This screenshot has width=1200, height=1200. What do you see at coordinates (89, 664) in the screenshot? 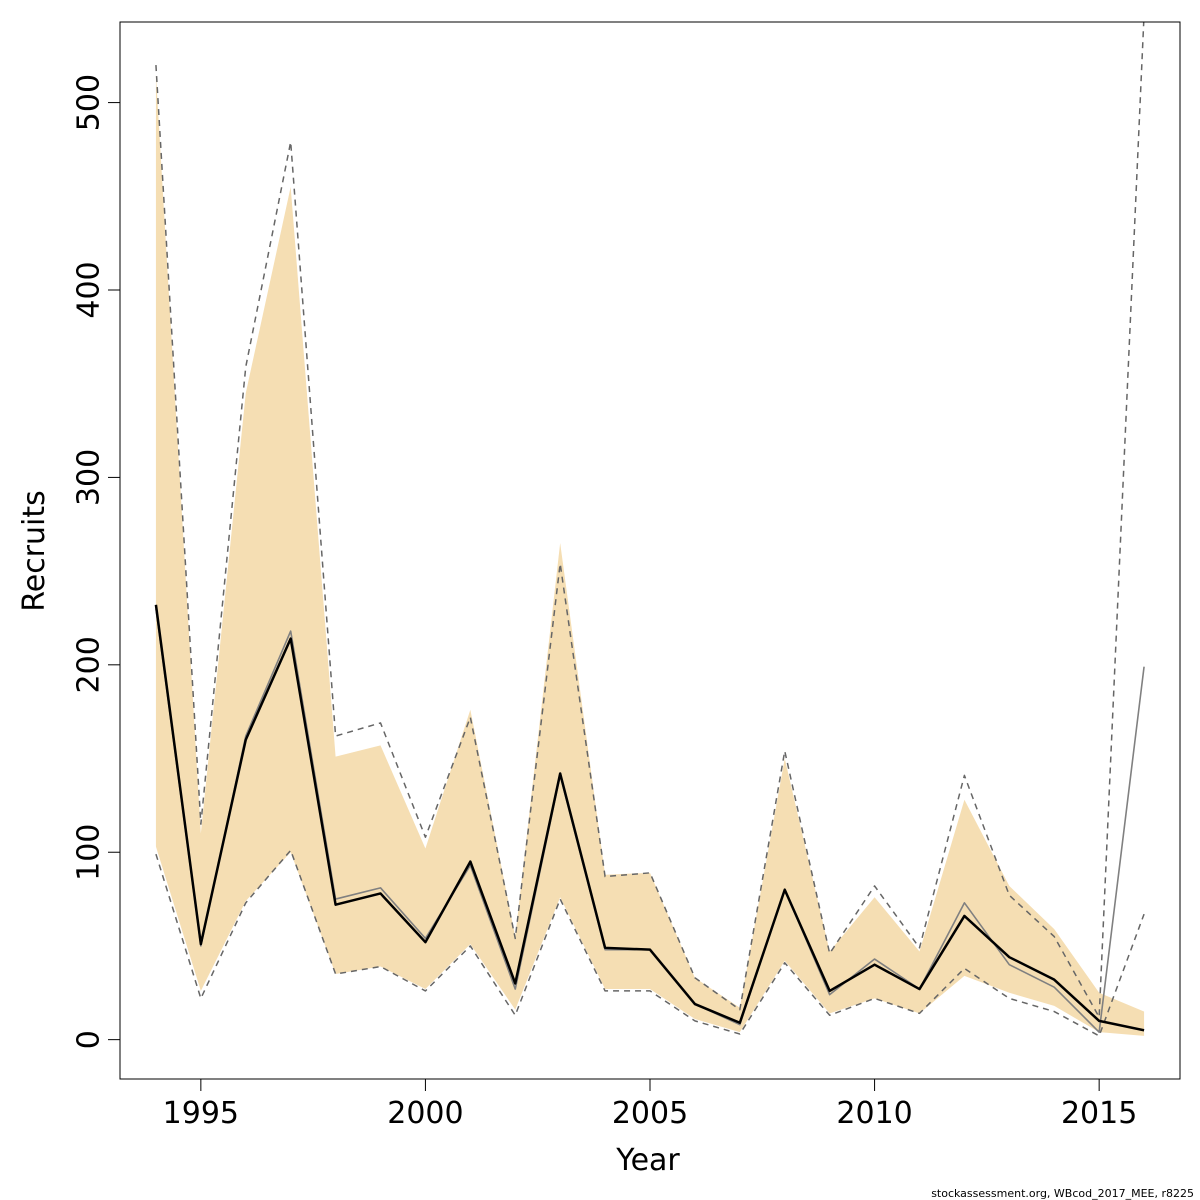
I see `y-tick-label: 200` at bounding box center [89, 664].